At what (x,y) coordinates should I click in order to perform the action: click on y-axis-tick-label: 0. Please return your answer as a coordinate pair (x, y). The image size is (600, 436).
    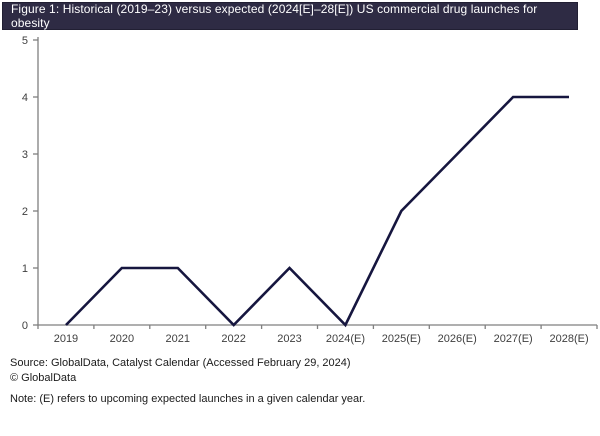
    Looking at the image, I should click on (25, 326).